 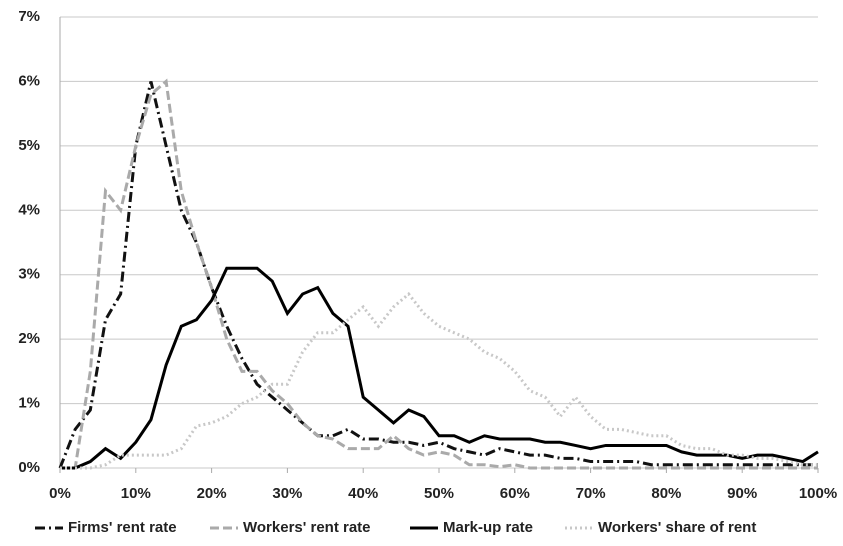 I want to click on y-tick-label: 6%, so click(x=29, y=80).